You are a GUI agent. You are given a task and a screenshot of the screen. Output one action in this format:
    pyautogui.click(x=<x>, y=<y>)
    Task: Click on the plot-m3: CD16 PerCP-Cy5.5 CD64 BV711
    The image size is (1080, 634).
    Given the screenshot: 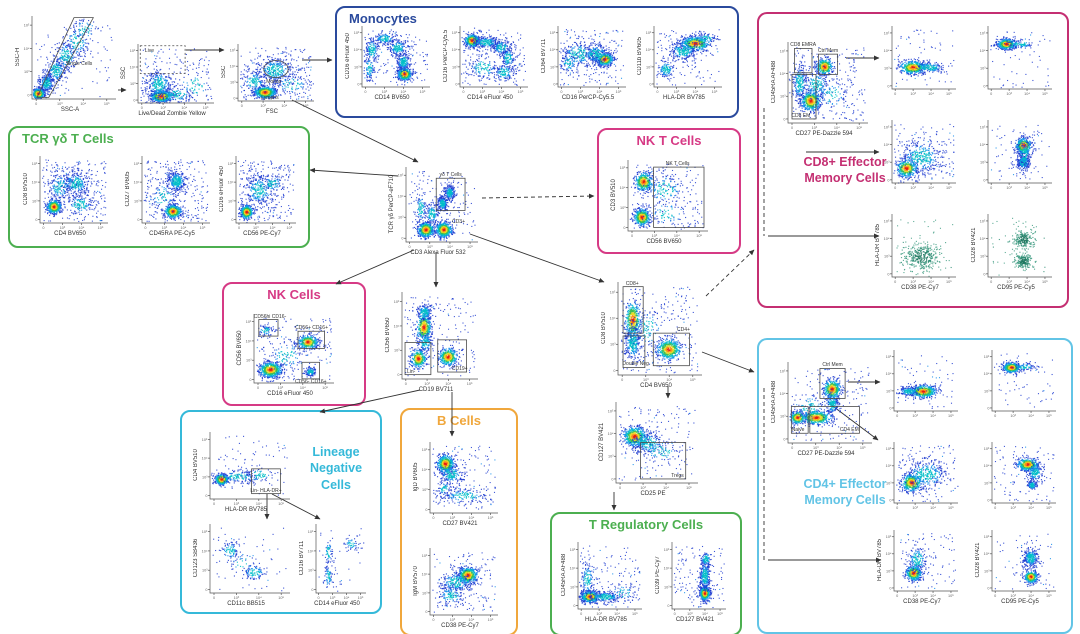 What is the action you would take?
    pyautogui.click(x=584, y=66)
    